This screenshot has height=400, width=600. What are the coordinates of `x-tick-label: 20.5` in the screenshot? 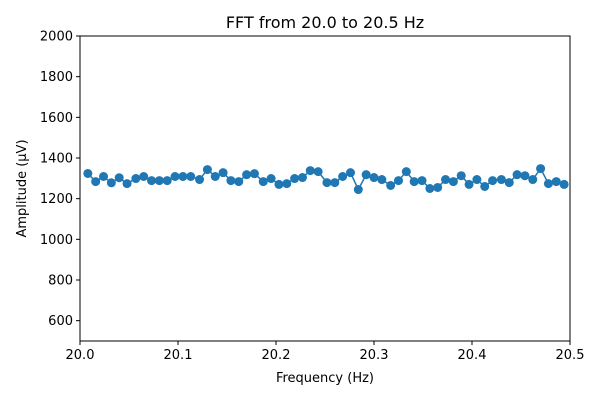 It's located at (570, 355).